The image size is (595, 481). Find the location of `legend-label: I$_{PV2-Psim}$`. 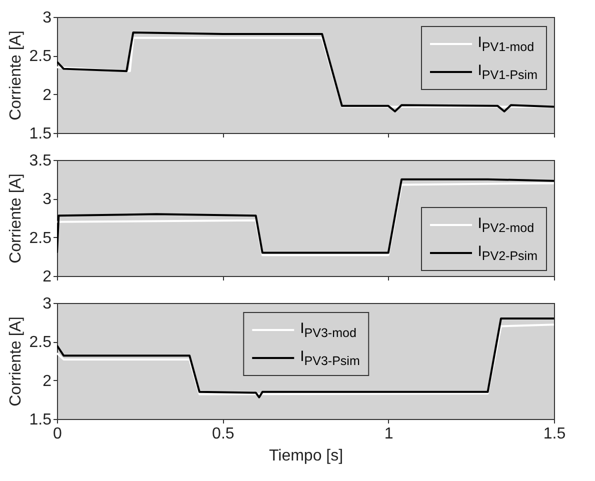

legend-label: I$_{PV2-Psim}$ is located at coordinates (508, 252).